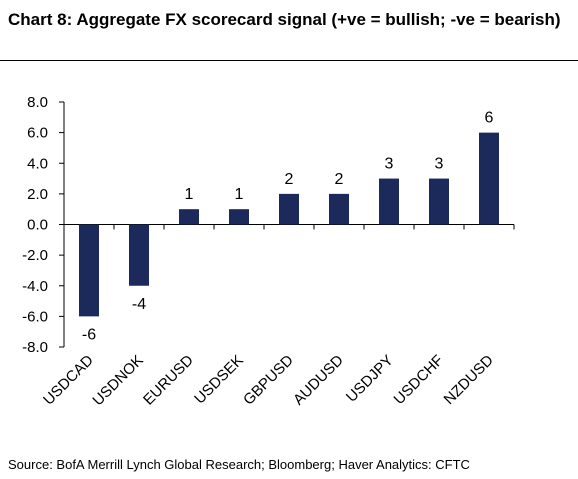  Describe the element at coordinates (439, 201) in the screenshot. I see `bar-usdchf` at that location.